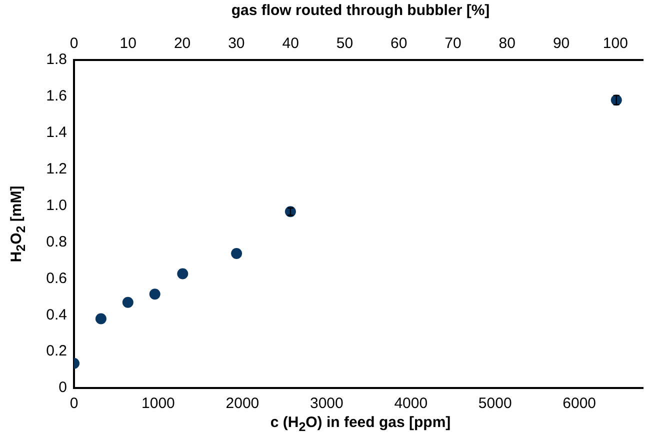 This screenshot has width=648, height=435. Describe the element at coordinates (74, 43) in the screenshot. I see `x2-tick-label: 0` at that location.